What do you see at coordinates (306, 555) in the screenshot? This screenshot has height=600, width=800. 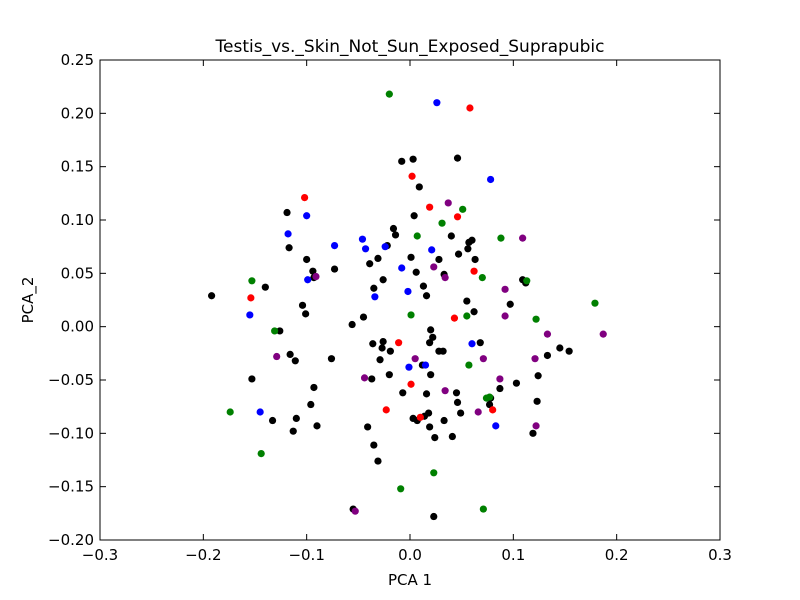 I see `x-tick-label: −0.1` at bounding box center [306, 555].